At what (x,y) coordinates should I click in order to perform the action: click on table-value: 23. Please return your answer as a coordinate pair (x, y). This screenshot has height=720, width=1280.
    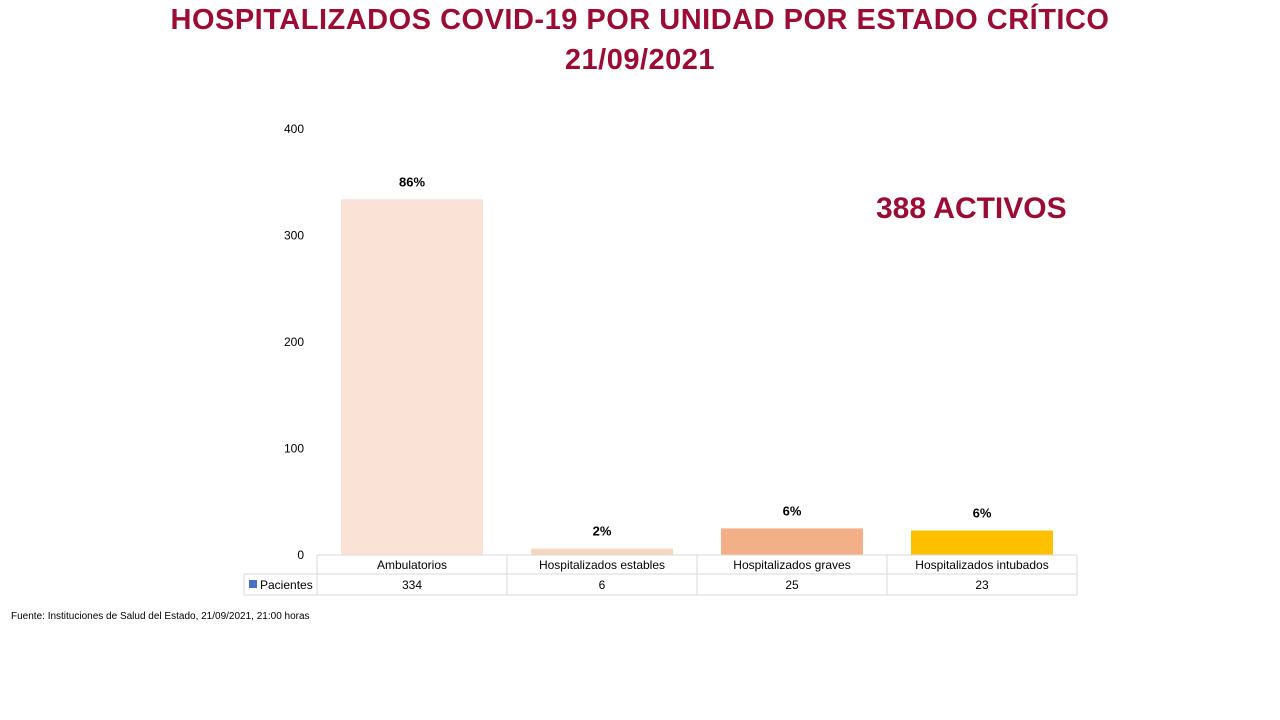
    Looking at the image, I should click on (982, 585).